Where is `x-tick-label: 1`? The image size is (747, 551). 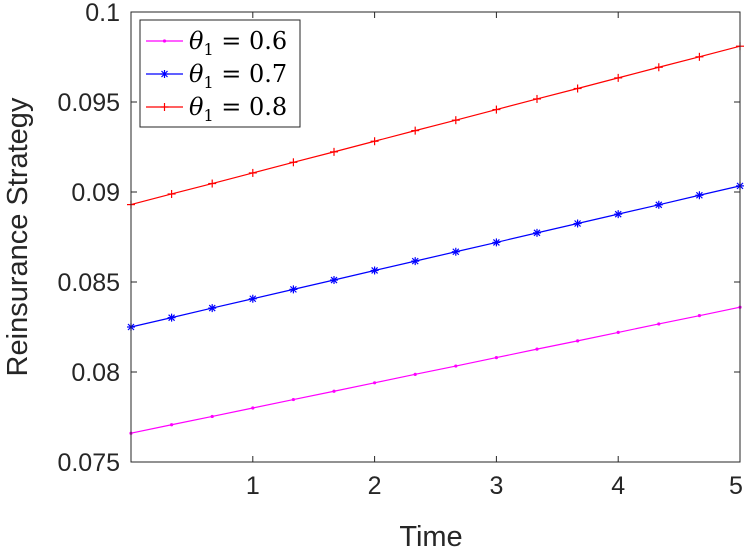 x-tick-label: 1 is located at coordinates (253, 486).